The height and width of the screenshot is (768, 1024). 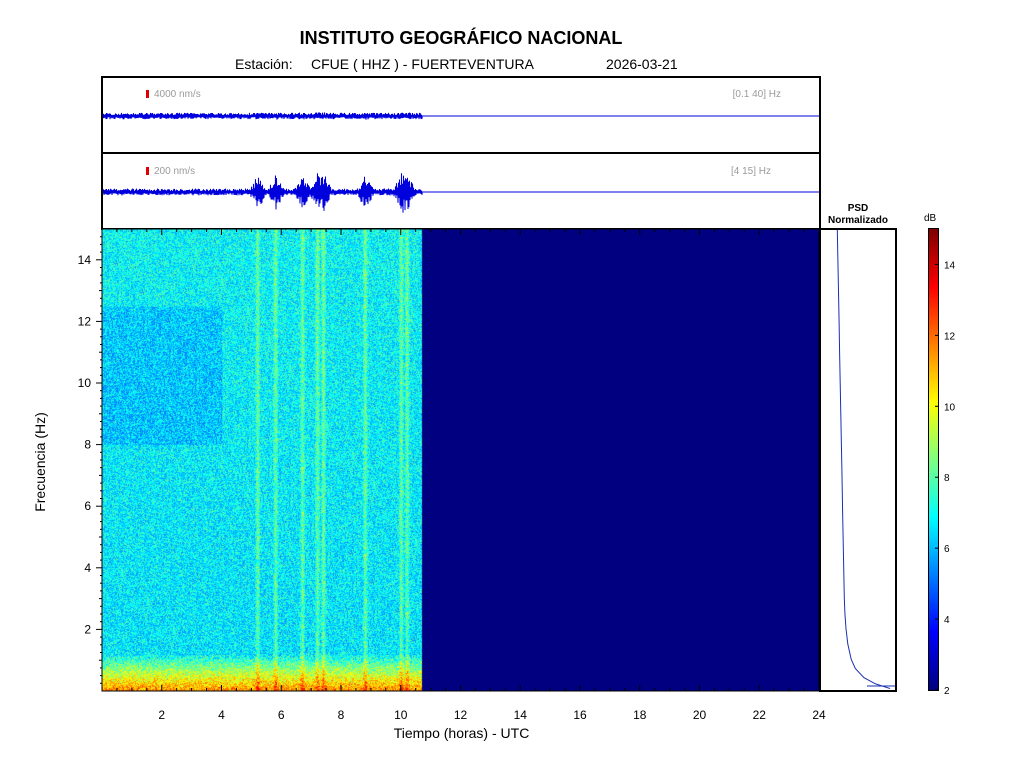 I want to click on x-tick-label: 20, so click(x=700, y=715).